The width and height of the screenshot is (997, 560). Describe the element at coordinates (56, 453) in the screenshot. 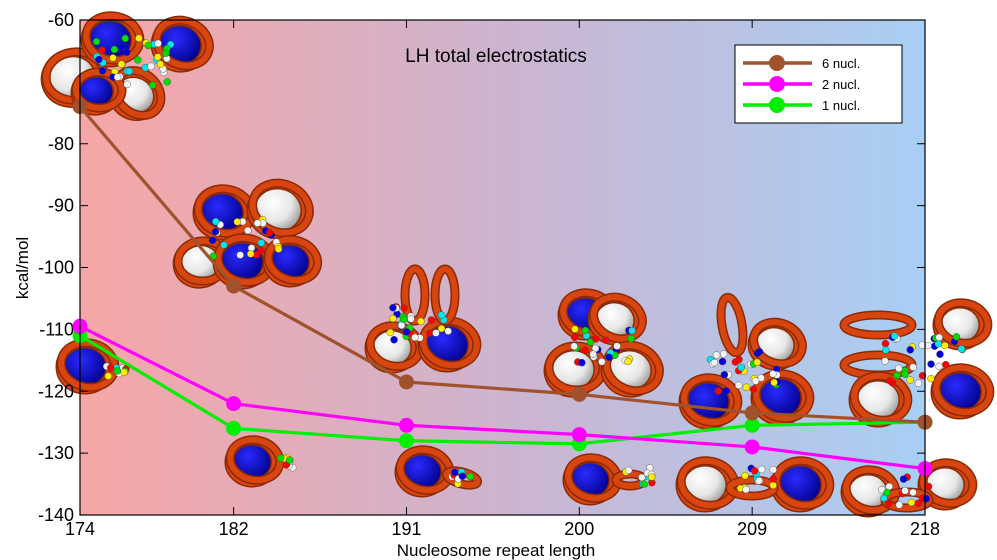

I see `y-tick-label: -130` at that location.